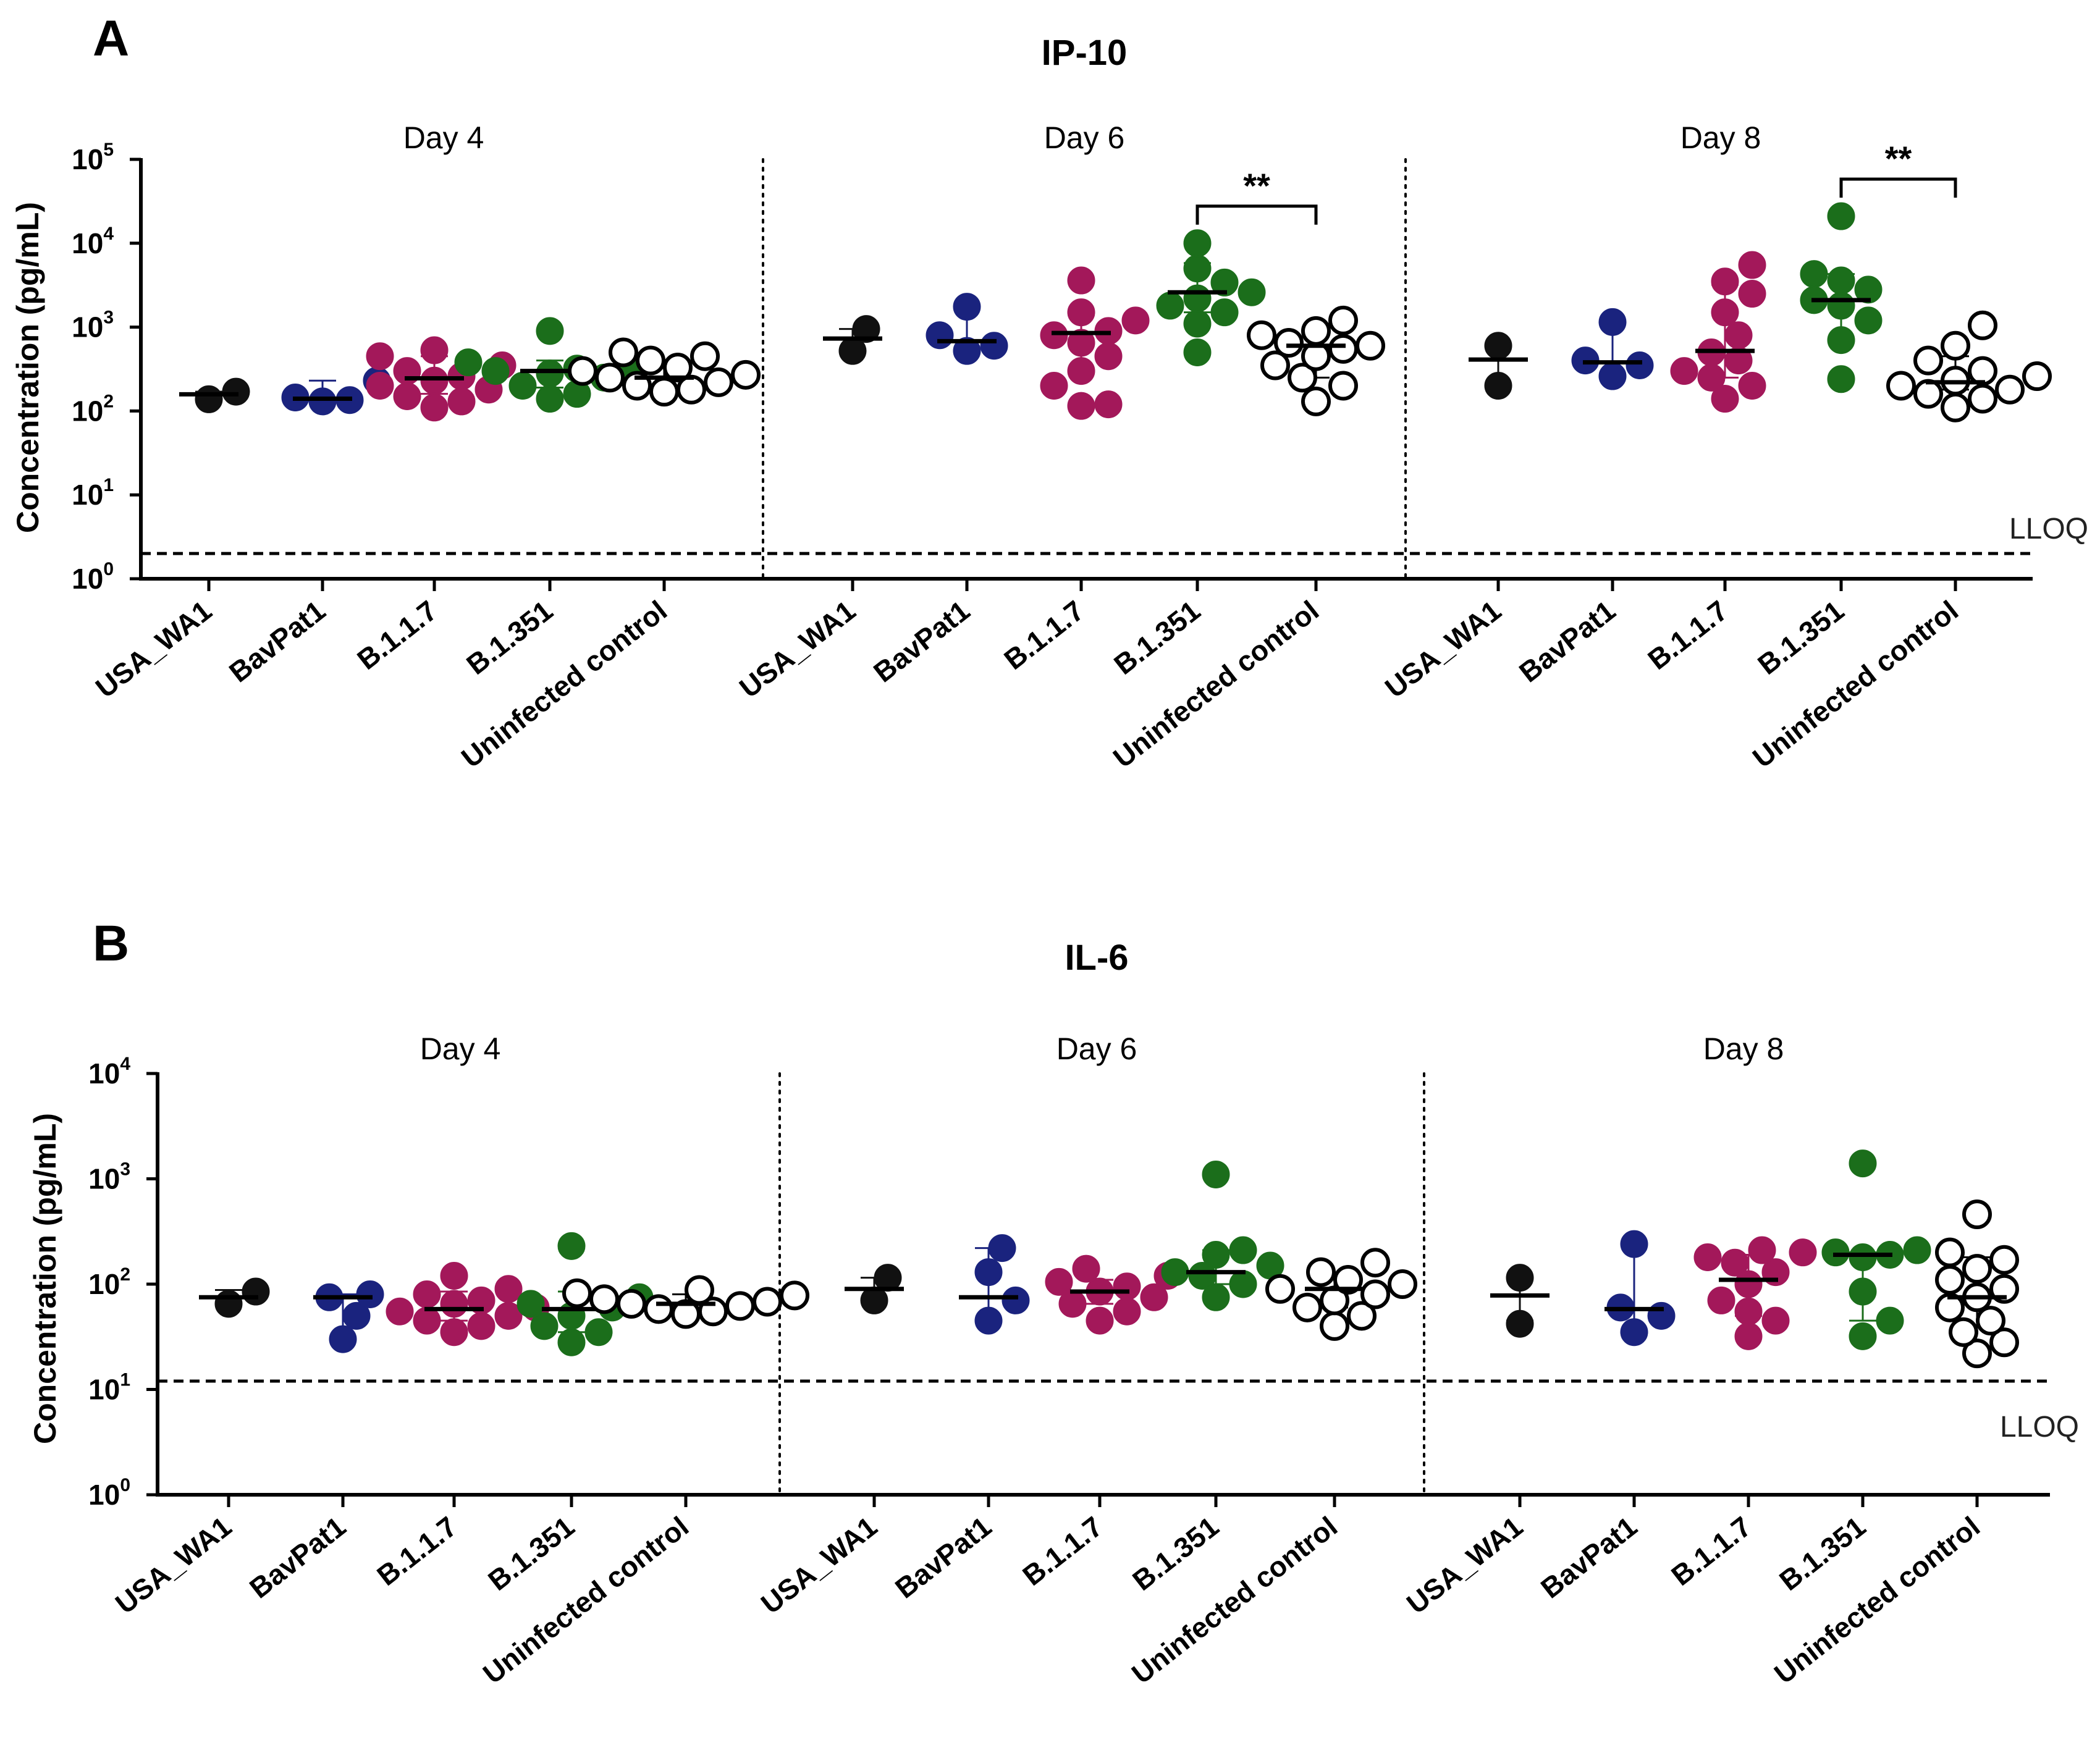  Describe the element at coordinates (1743, 1049) in the screenshot. I see `panel-b-day-label-day-8: Day 8` at that location.